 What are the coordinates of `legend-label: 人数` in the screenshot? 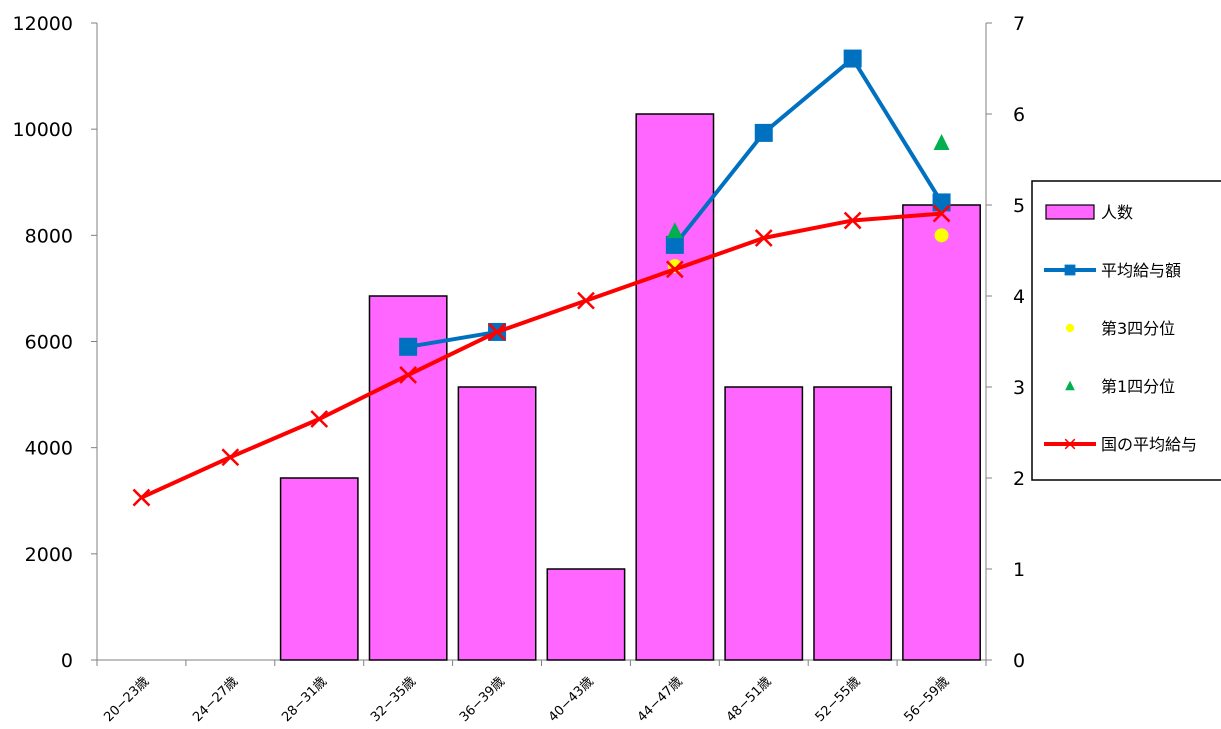 It's located at (1117, 212).